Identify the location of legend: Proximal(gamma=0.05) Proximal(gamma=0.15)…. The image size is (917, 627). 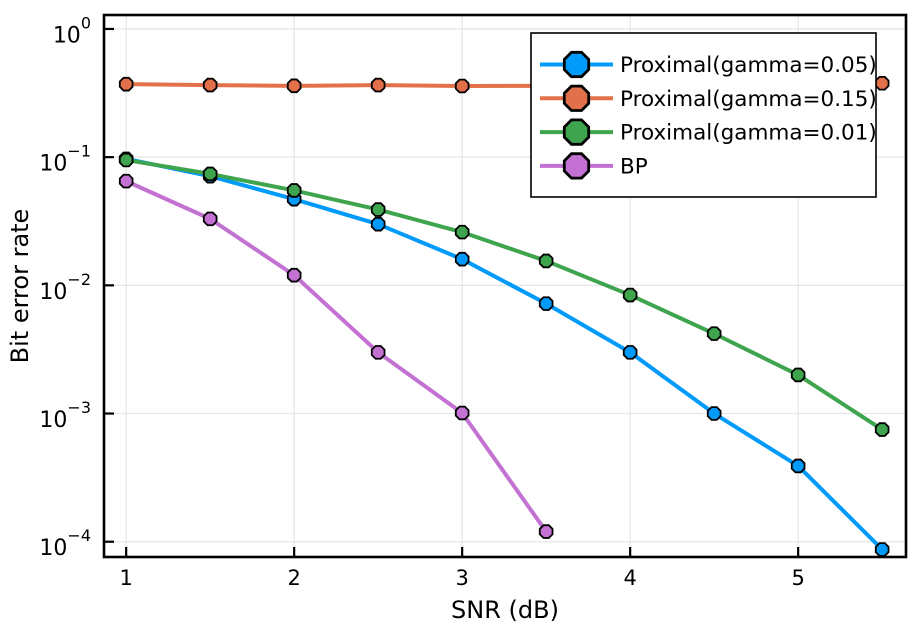
(703, 115).